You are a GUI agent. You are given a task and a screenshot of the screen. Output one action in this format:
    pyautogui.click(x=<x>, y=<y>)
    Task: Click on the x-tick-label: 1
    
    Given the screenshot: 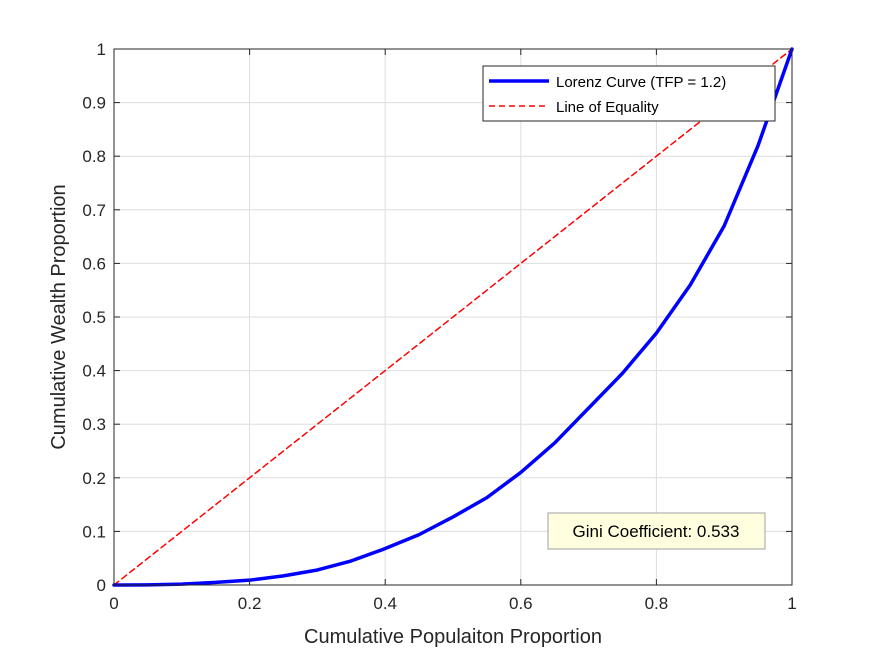 What is the action you would take?
    pyautogui.click(x=791, y=603)
    